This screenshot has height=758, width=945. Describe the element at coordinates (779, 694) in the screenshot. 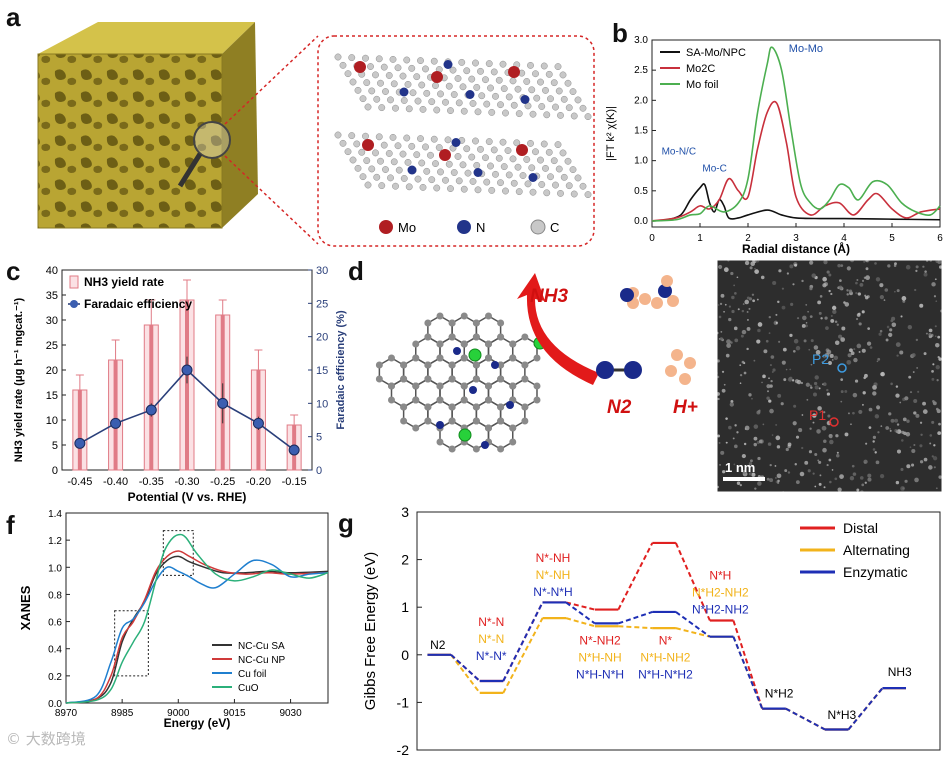

I see `state-label: N*H2` at that location.